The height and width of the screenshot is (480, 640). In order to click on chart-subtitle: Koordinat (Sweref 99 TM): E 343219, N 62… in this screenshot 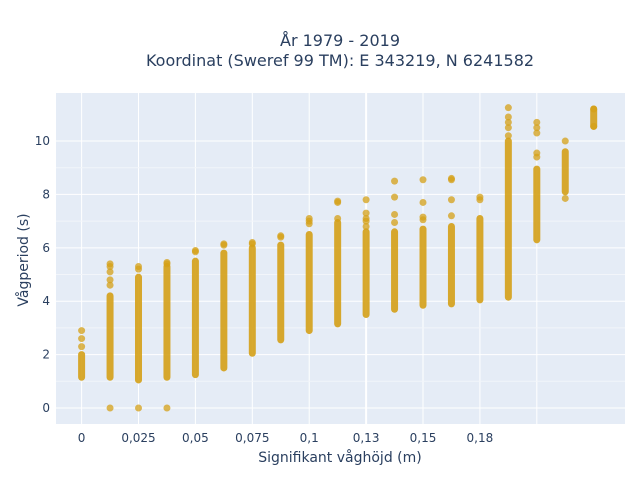, I will do `click(340, 60)`.